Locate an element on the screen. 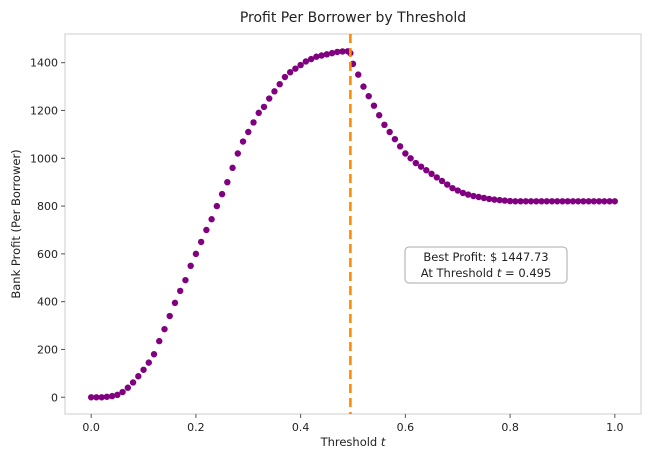  y-tick-label: 600 is located at coordinates (47, 254).